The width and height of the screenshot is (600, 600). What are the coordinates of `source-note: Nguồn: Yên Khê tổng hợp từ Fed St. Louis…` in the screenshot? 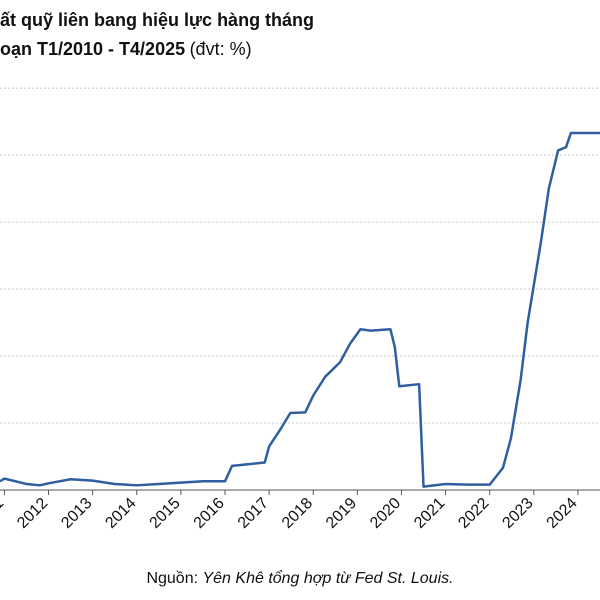 It's located at (299, 578).